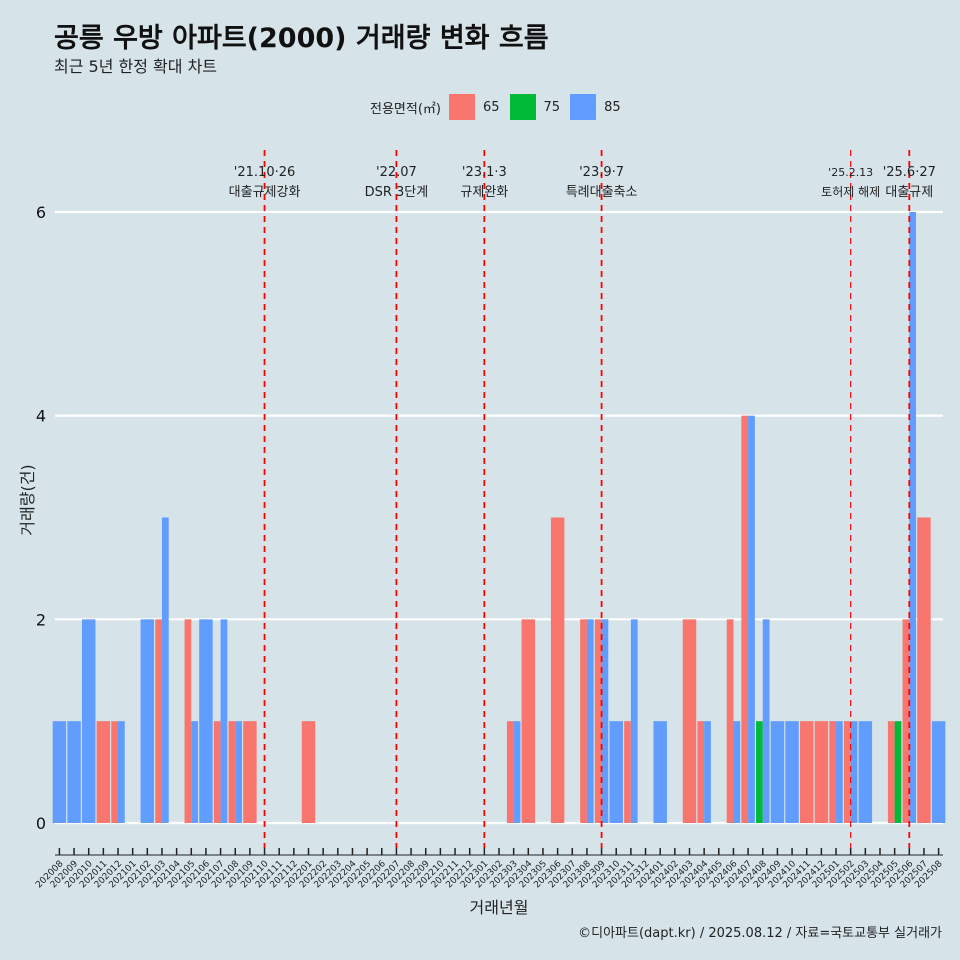  I want to click on annotation-text-0: 대출규제강화, so click(265, 192).